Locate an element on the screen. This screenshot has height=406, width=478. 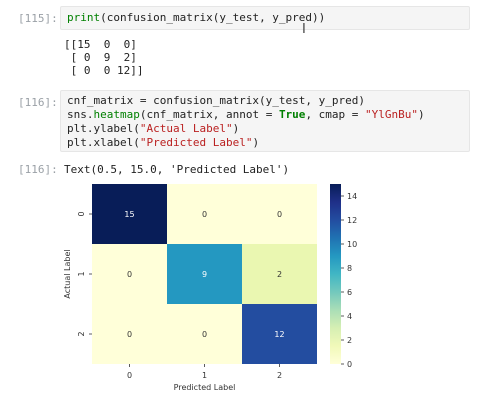
code-block: print(confusion_matrix(y_test, y_pred)) is located at coordinates (265, 18).